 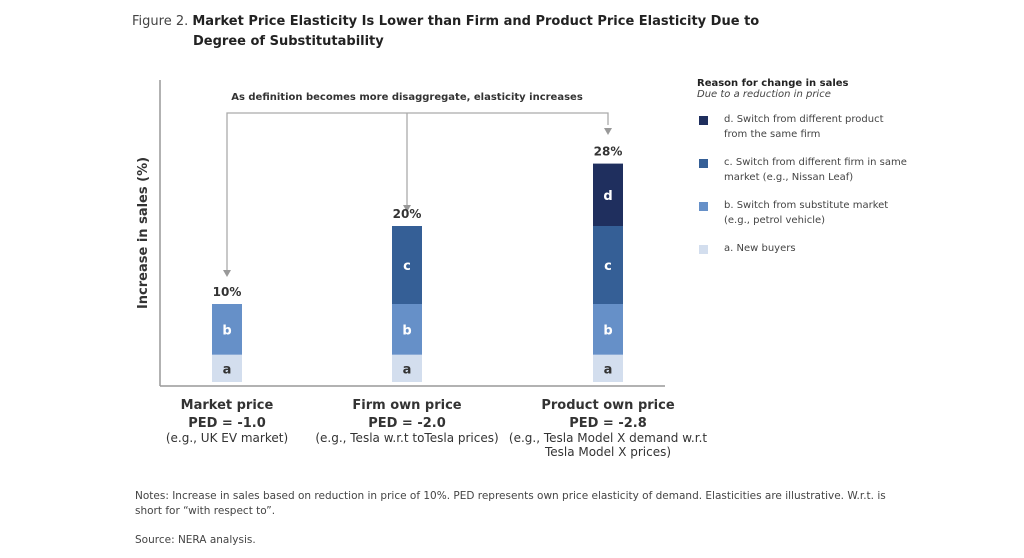 I want to click on category-example: (e.g., Tesla w.r.t toTesla prices), so click(x=407, y=438).